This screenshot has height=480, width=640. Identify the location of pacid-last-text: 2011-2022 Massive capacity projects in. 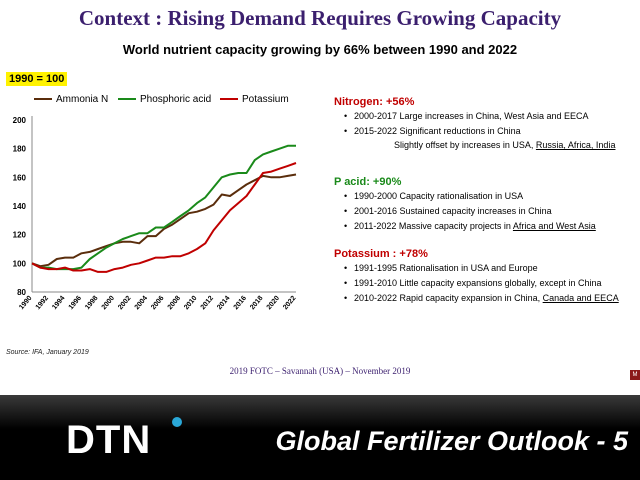
(433, 226).